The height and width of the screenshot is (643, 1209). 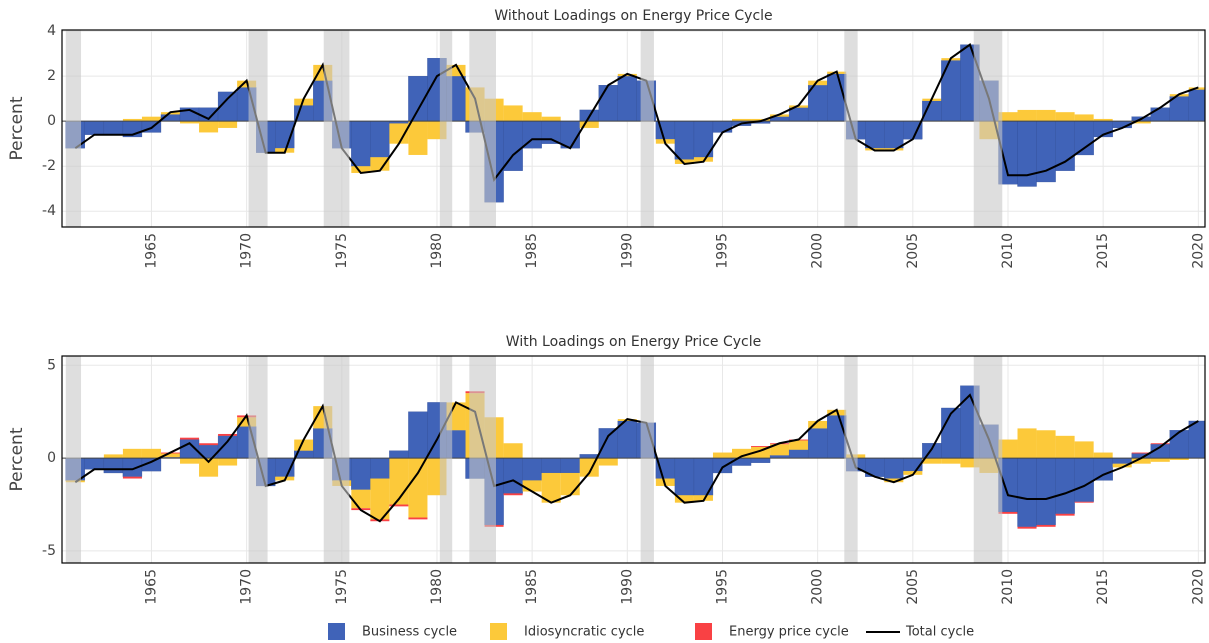 I want to click on y-tick-label: 2, so click(x=51, y=76).